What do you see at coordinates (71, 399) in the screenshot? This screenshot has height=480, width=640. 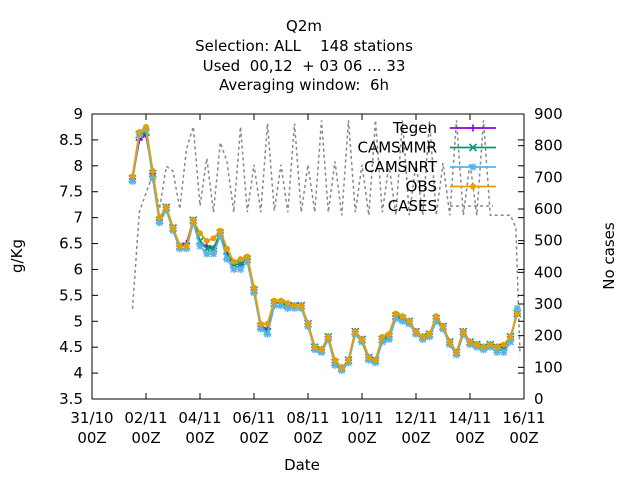 I see `y-tick-label: 3.5` at bounding box center [71, 399].